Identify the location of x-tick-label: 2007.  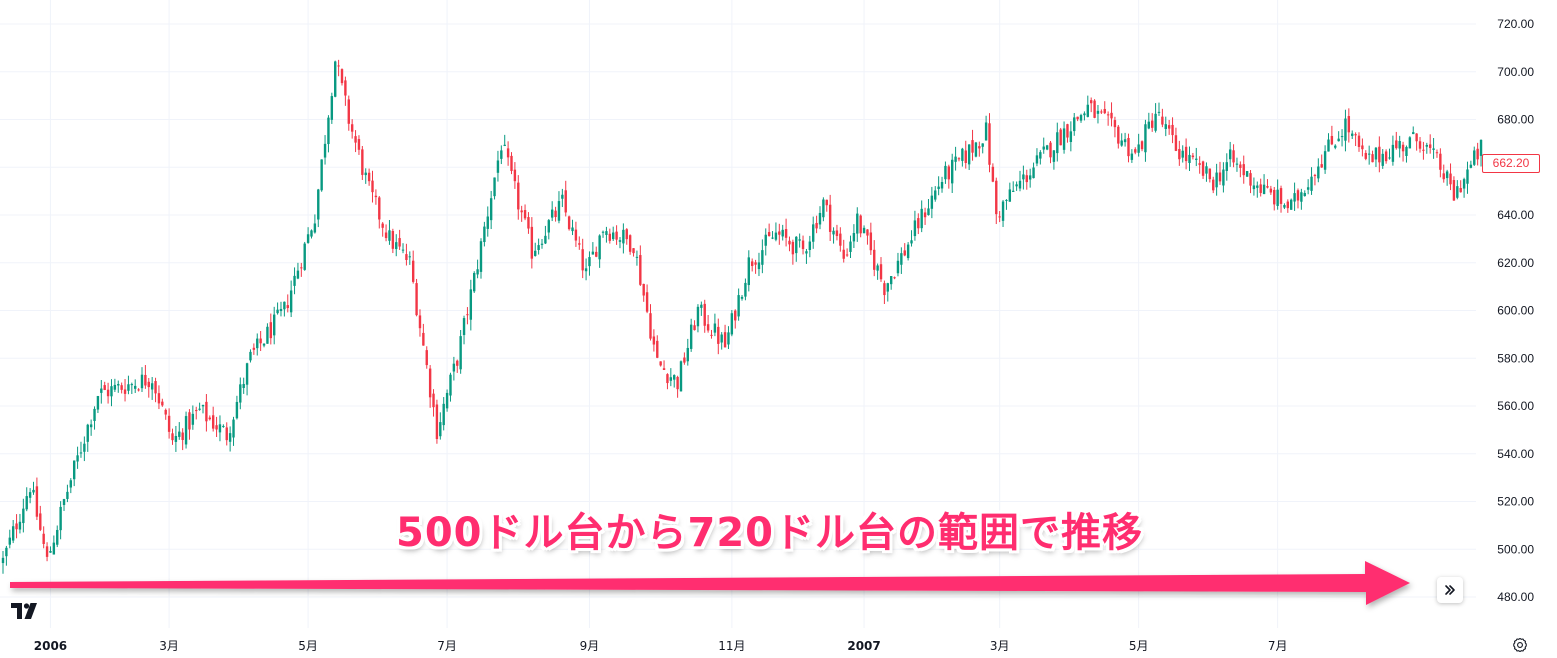
(863, 646).